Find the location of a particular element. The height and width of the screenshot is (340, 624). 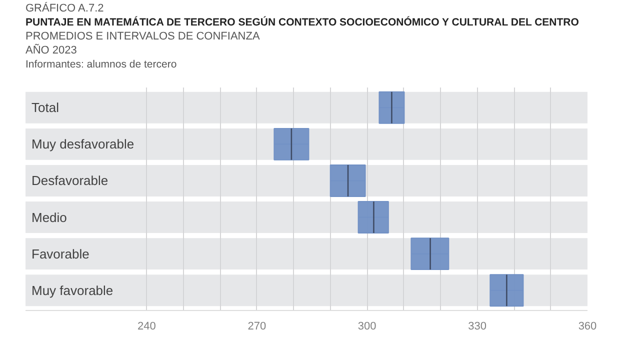

y-tick-label: Muy desfavorable is located at coordinates (83, 144).